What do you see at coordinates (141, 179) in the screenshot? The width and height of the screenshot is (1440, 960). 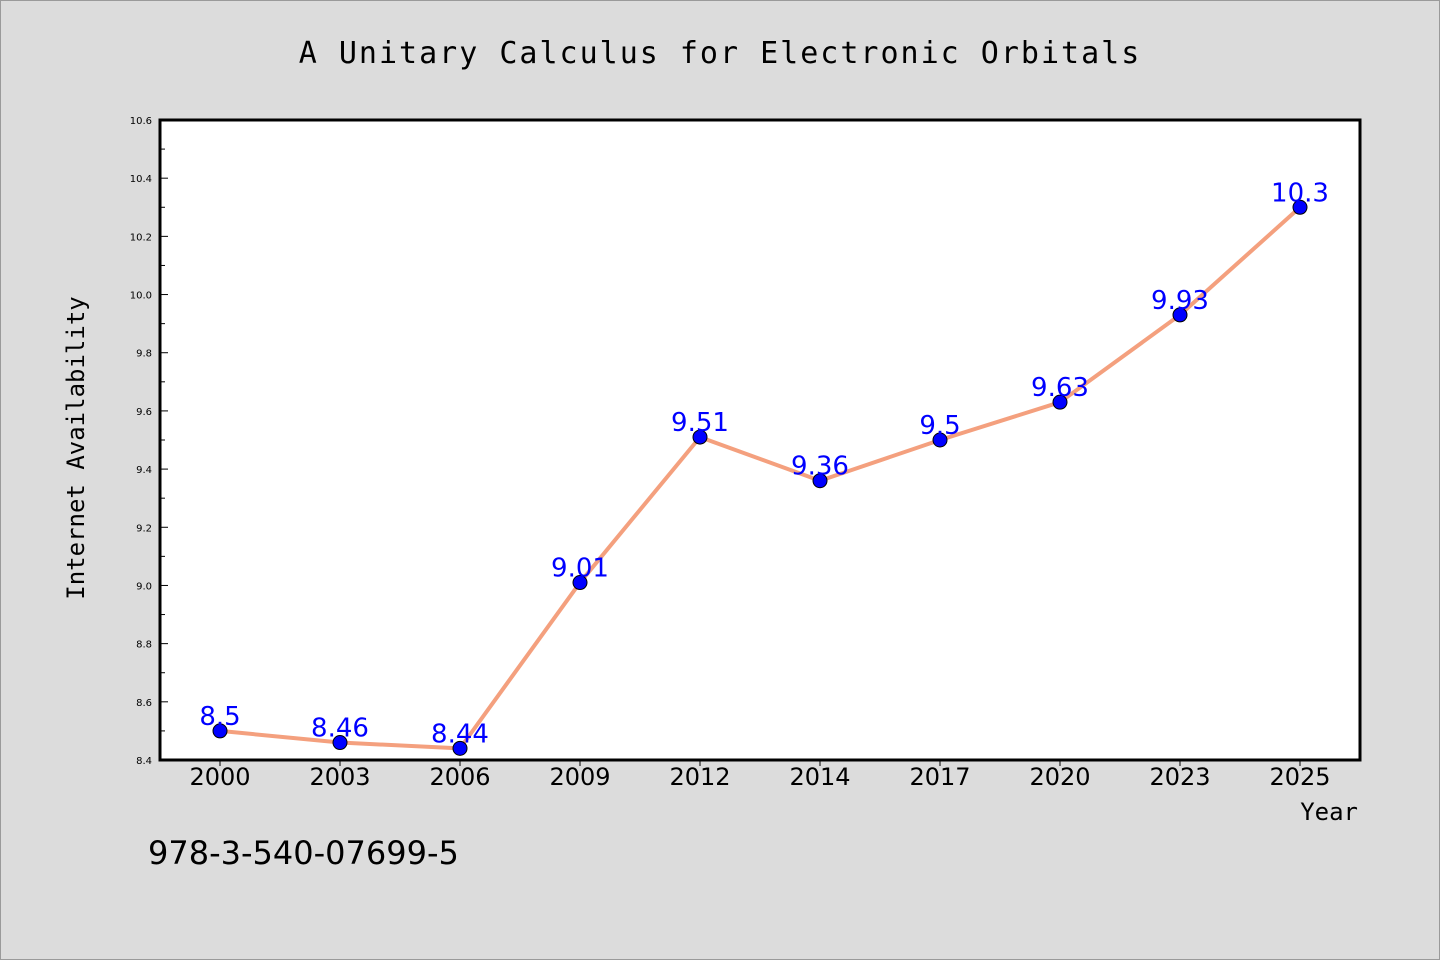 I see `y-tick-label: 10.4` at bounding box center [141, 179].